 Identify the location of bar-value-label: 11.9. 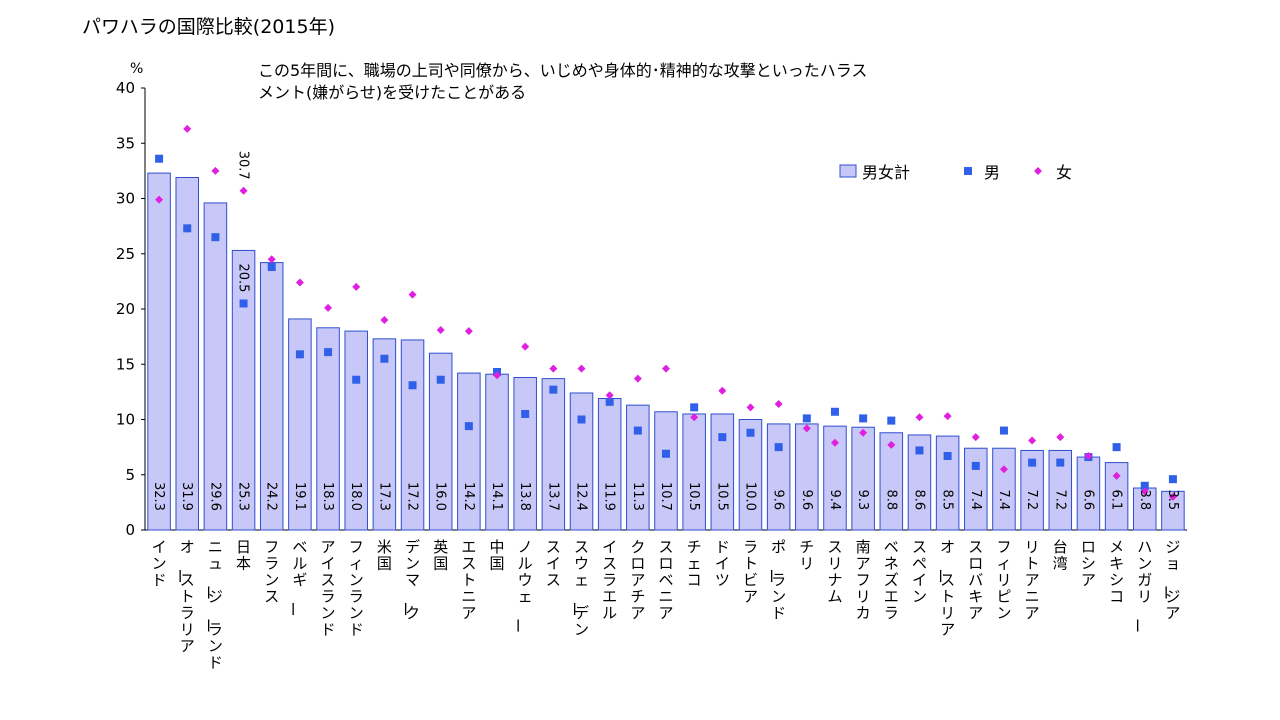
(609, 496).